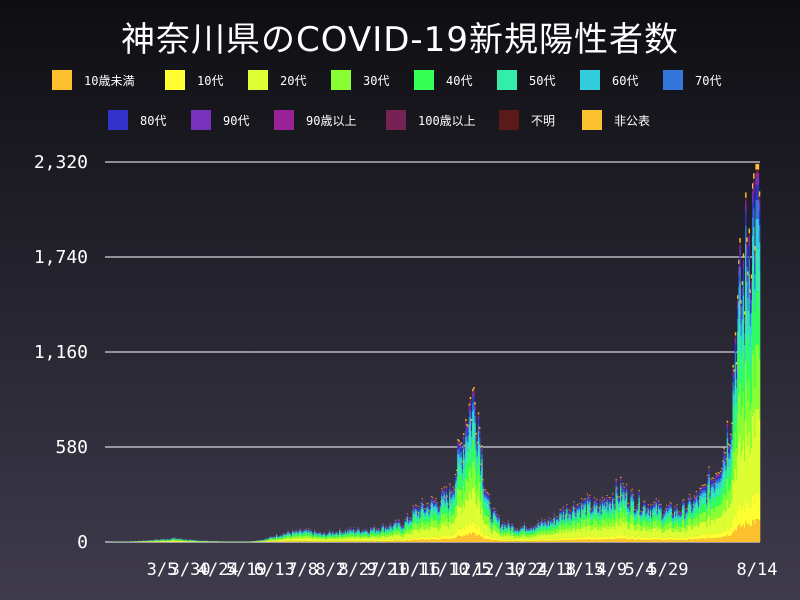 The width and height of the screenshot is (800, 600). I want to click on legend-item: 非公表, so click(616, 120).